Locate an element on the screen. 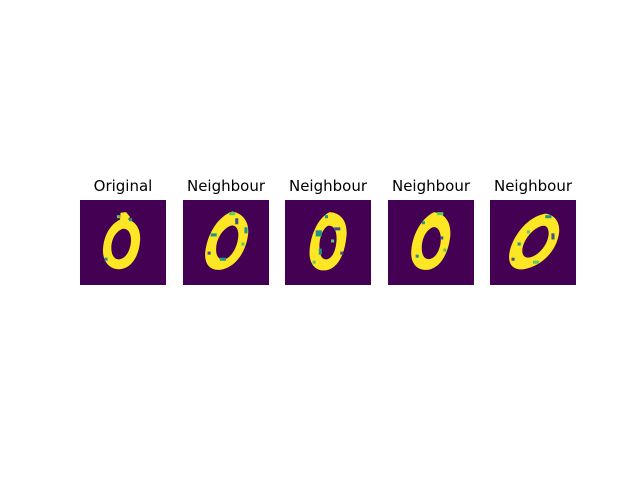 The image size is (640, 480). panel-neighbour-3: Neighbour is located at coordinates (431, 230).